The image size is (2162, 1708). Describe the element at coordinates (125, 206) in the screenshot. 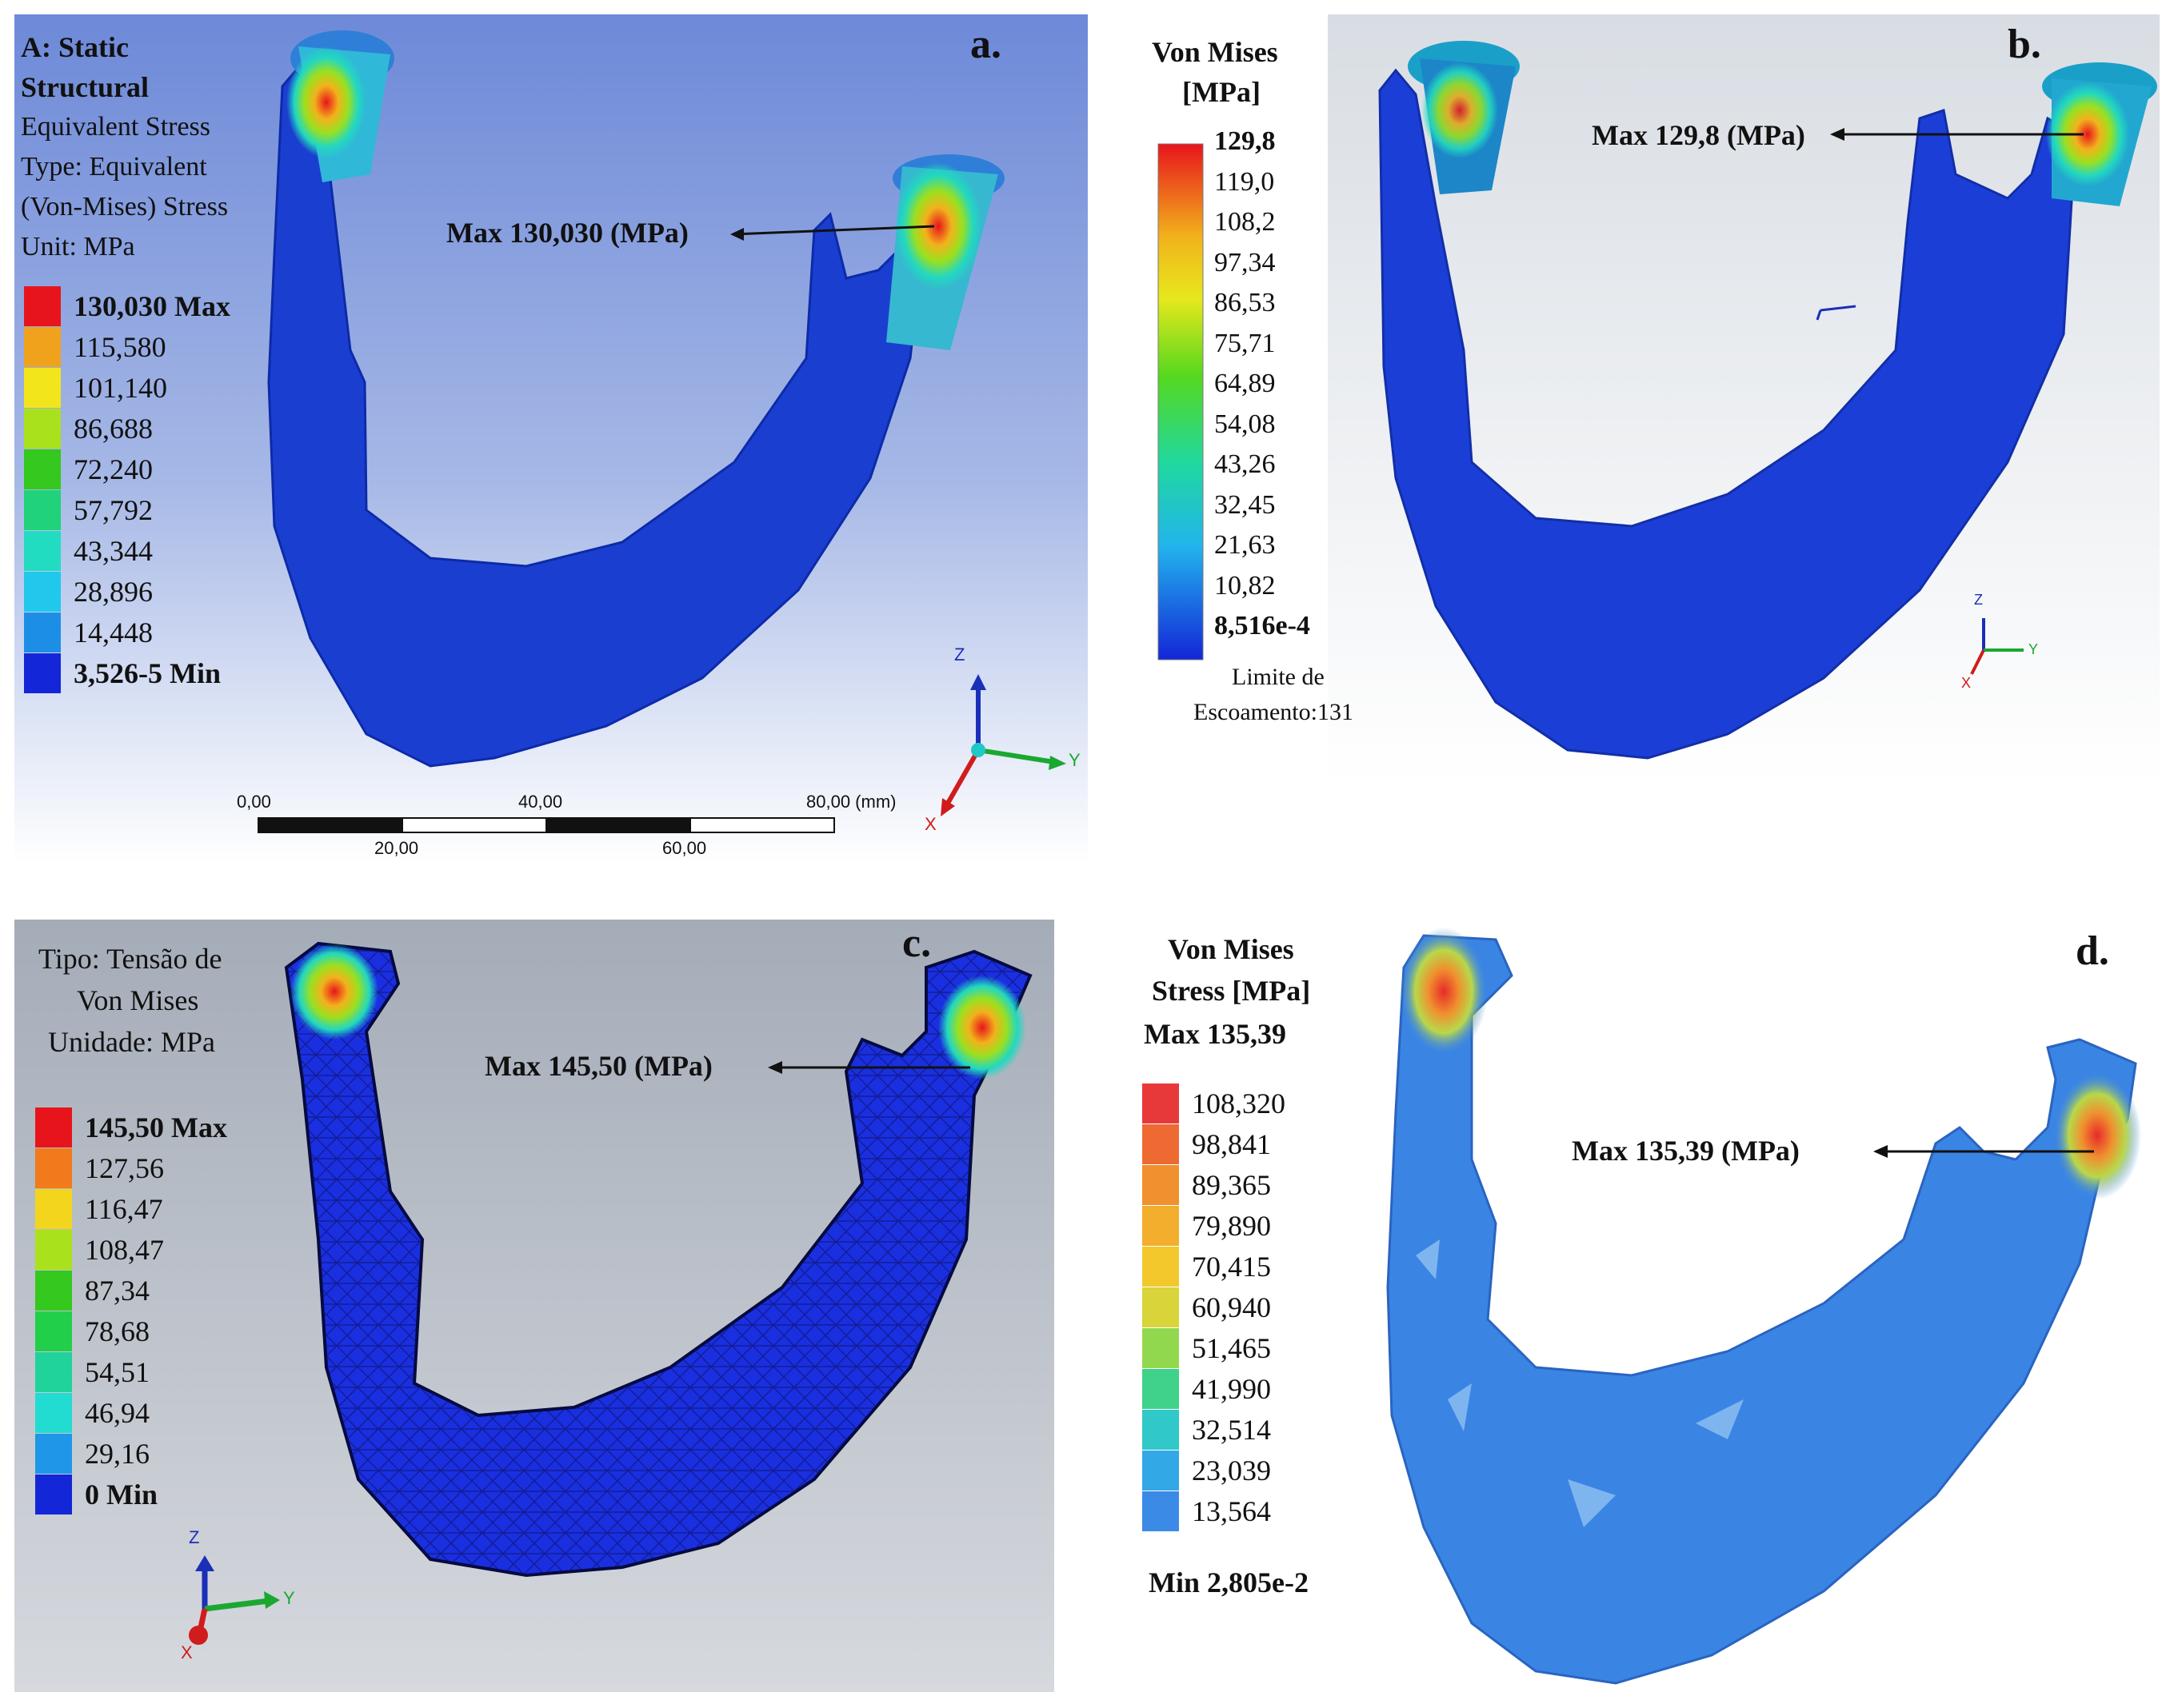

I see `panel-a-subtitle-line3: (Von-Mises) Stress` at that location.